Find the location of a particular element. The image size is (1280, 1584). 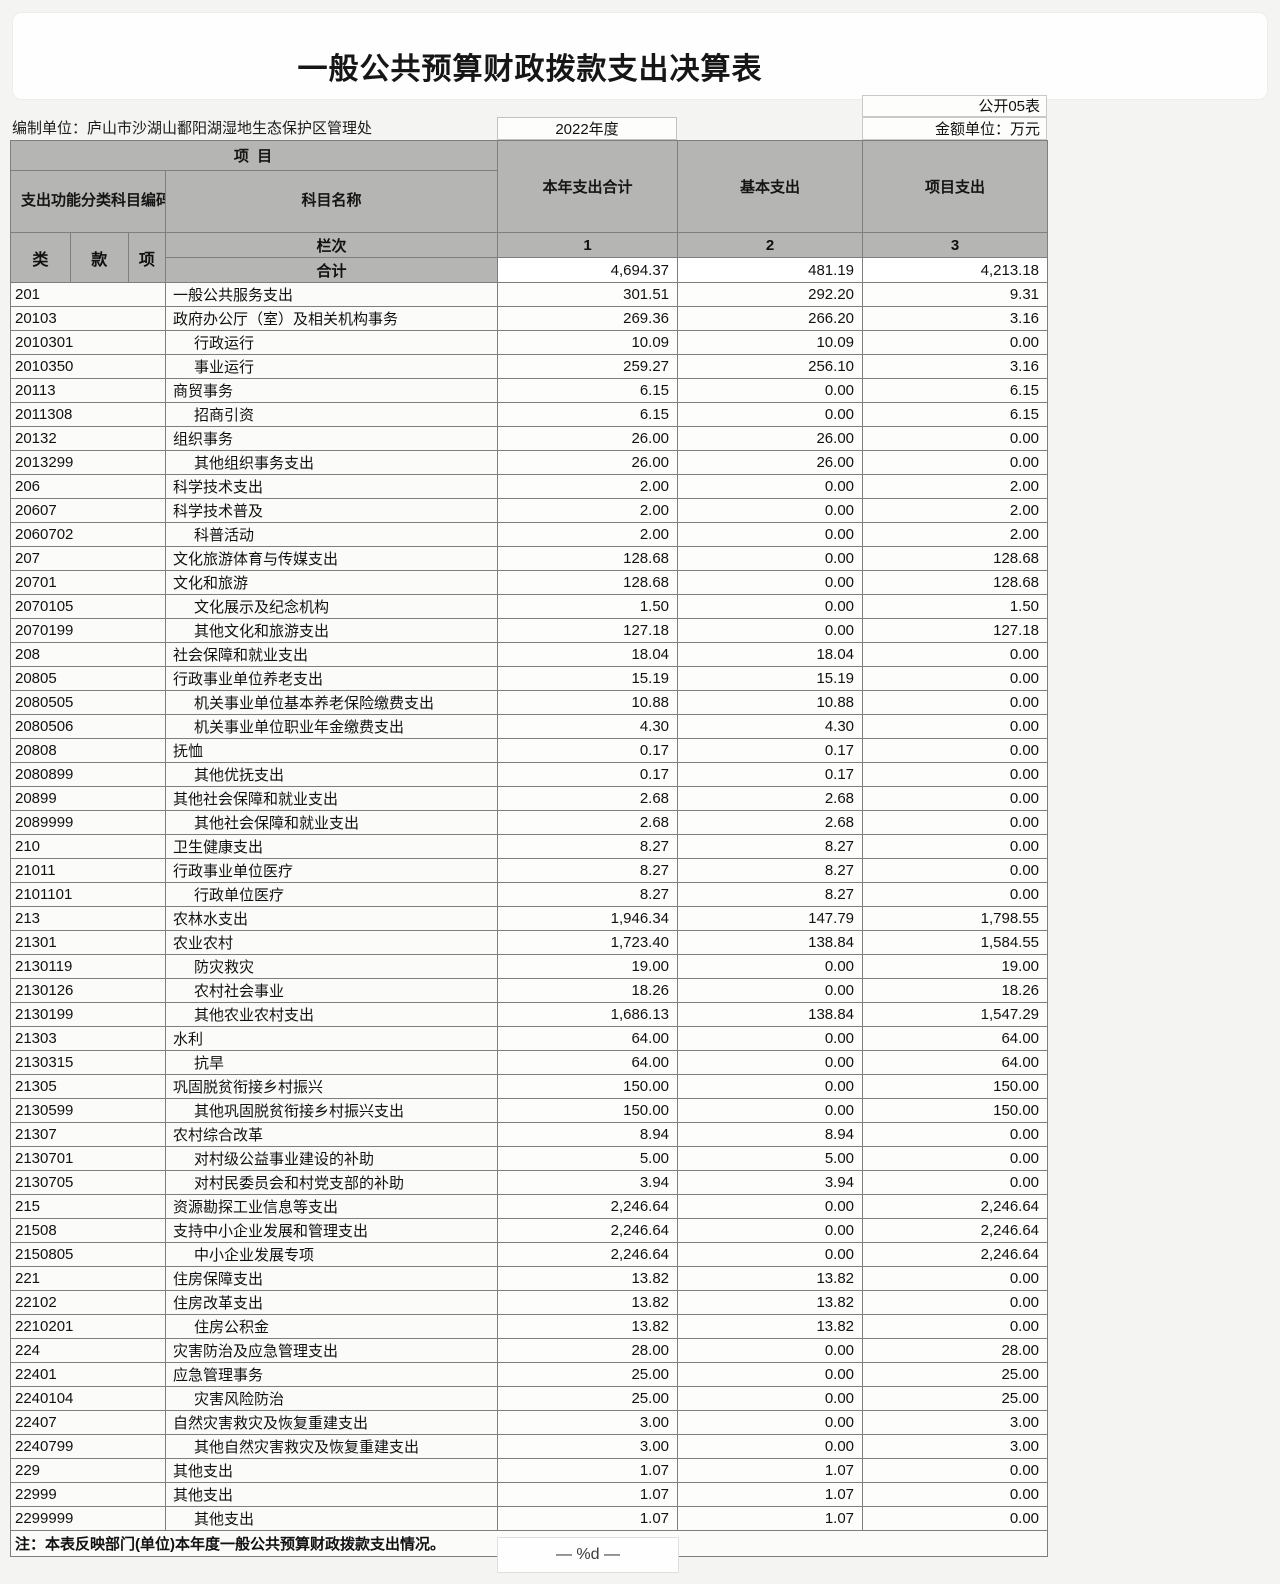

row-subject-name: 抗旱 is located at coordinates (331, 1062).